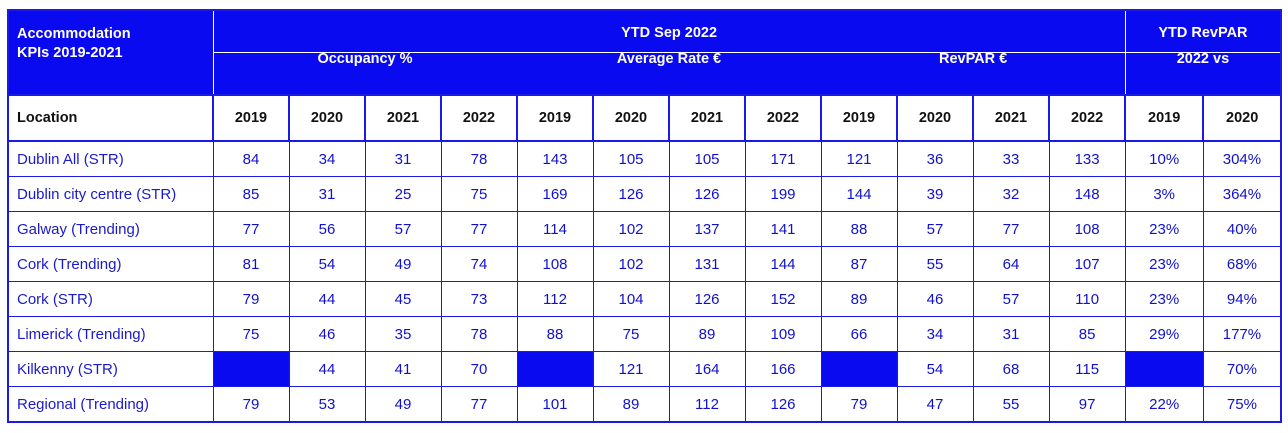 The image size is (1288, 433). I want to click on location-column-header: Location, so click(110, 118).